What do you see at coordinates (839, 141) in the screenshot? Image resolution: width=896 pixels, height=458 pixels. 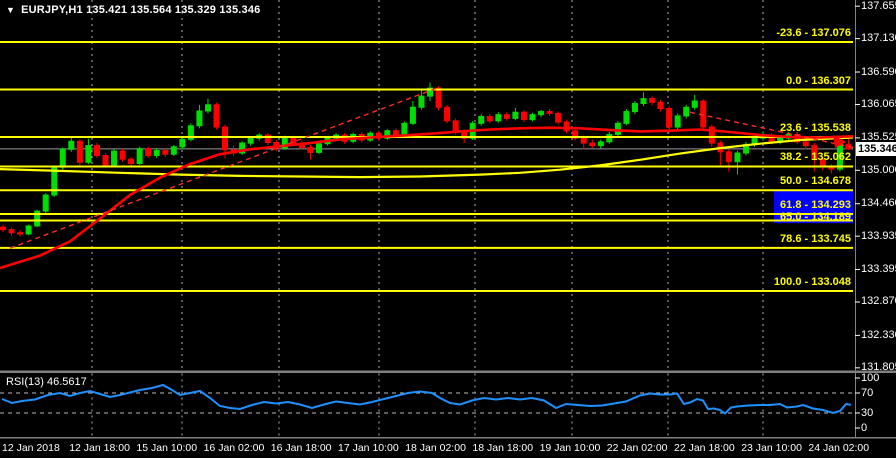 I see `price-arrow-marker` at bounding box center [839, 141].